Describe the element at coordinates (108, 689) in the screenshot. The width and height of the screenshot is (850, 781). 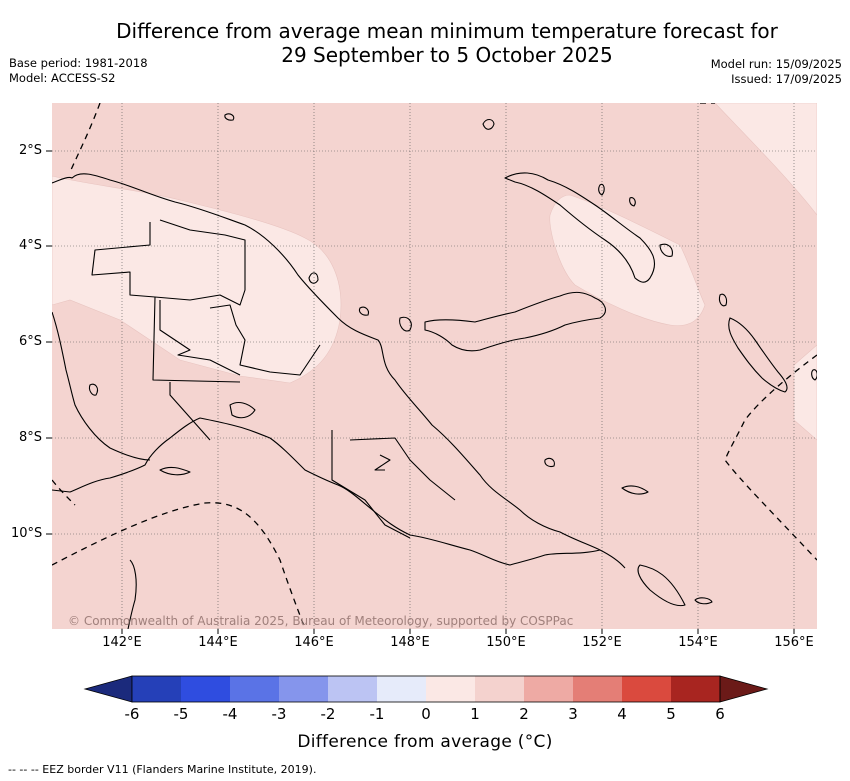
I see `colorbar-extend-low` at that location.